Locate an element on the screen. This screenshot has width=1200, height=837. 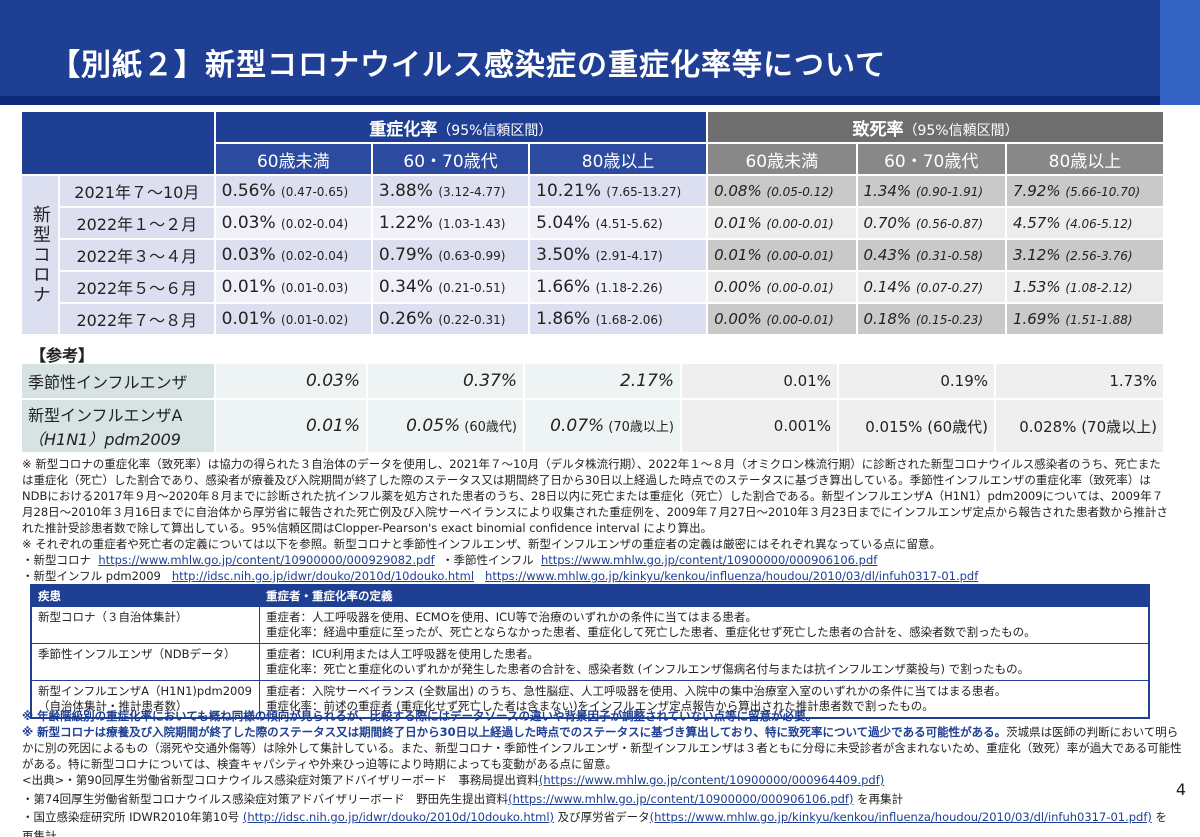
period-cell: 2021年７～10月 is located at coordinates (137, 191).